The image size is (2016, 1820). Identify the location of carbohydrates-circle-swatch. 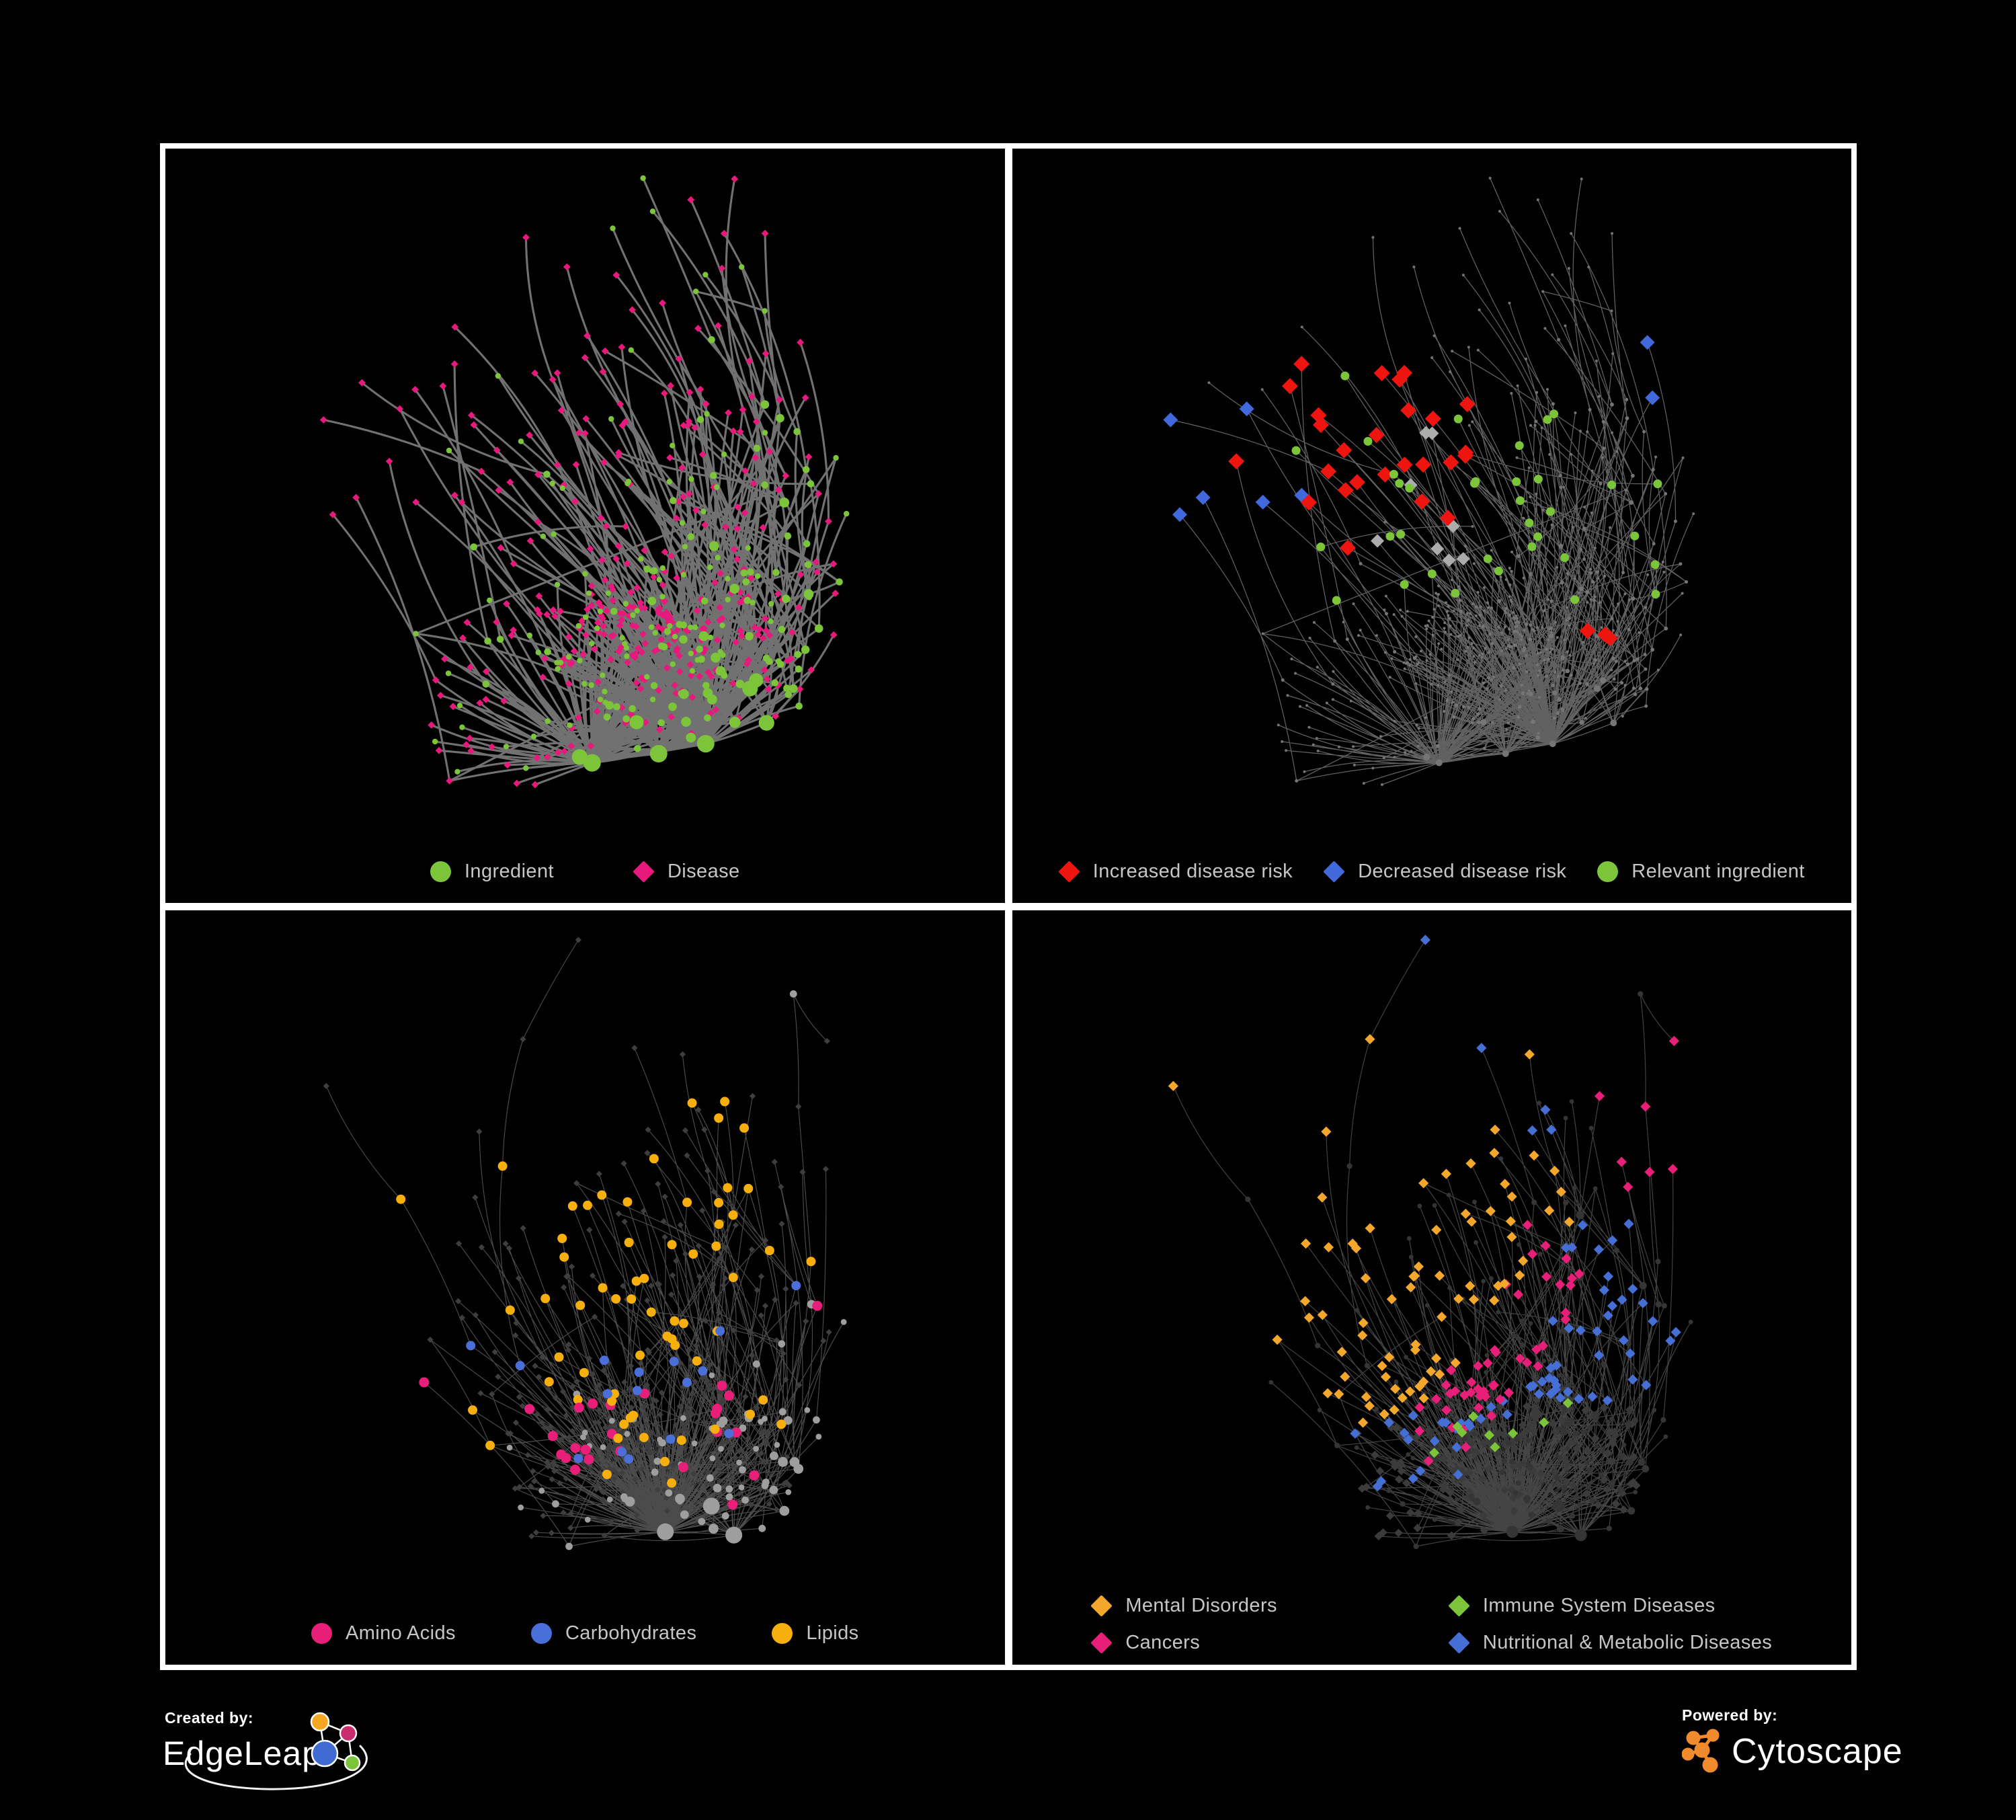
(541, 1633).